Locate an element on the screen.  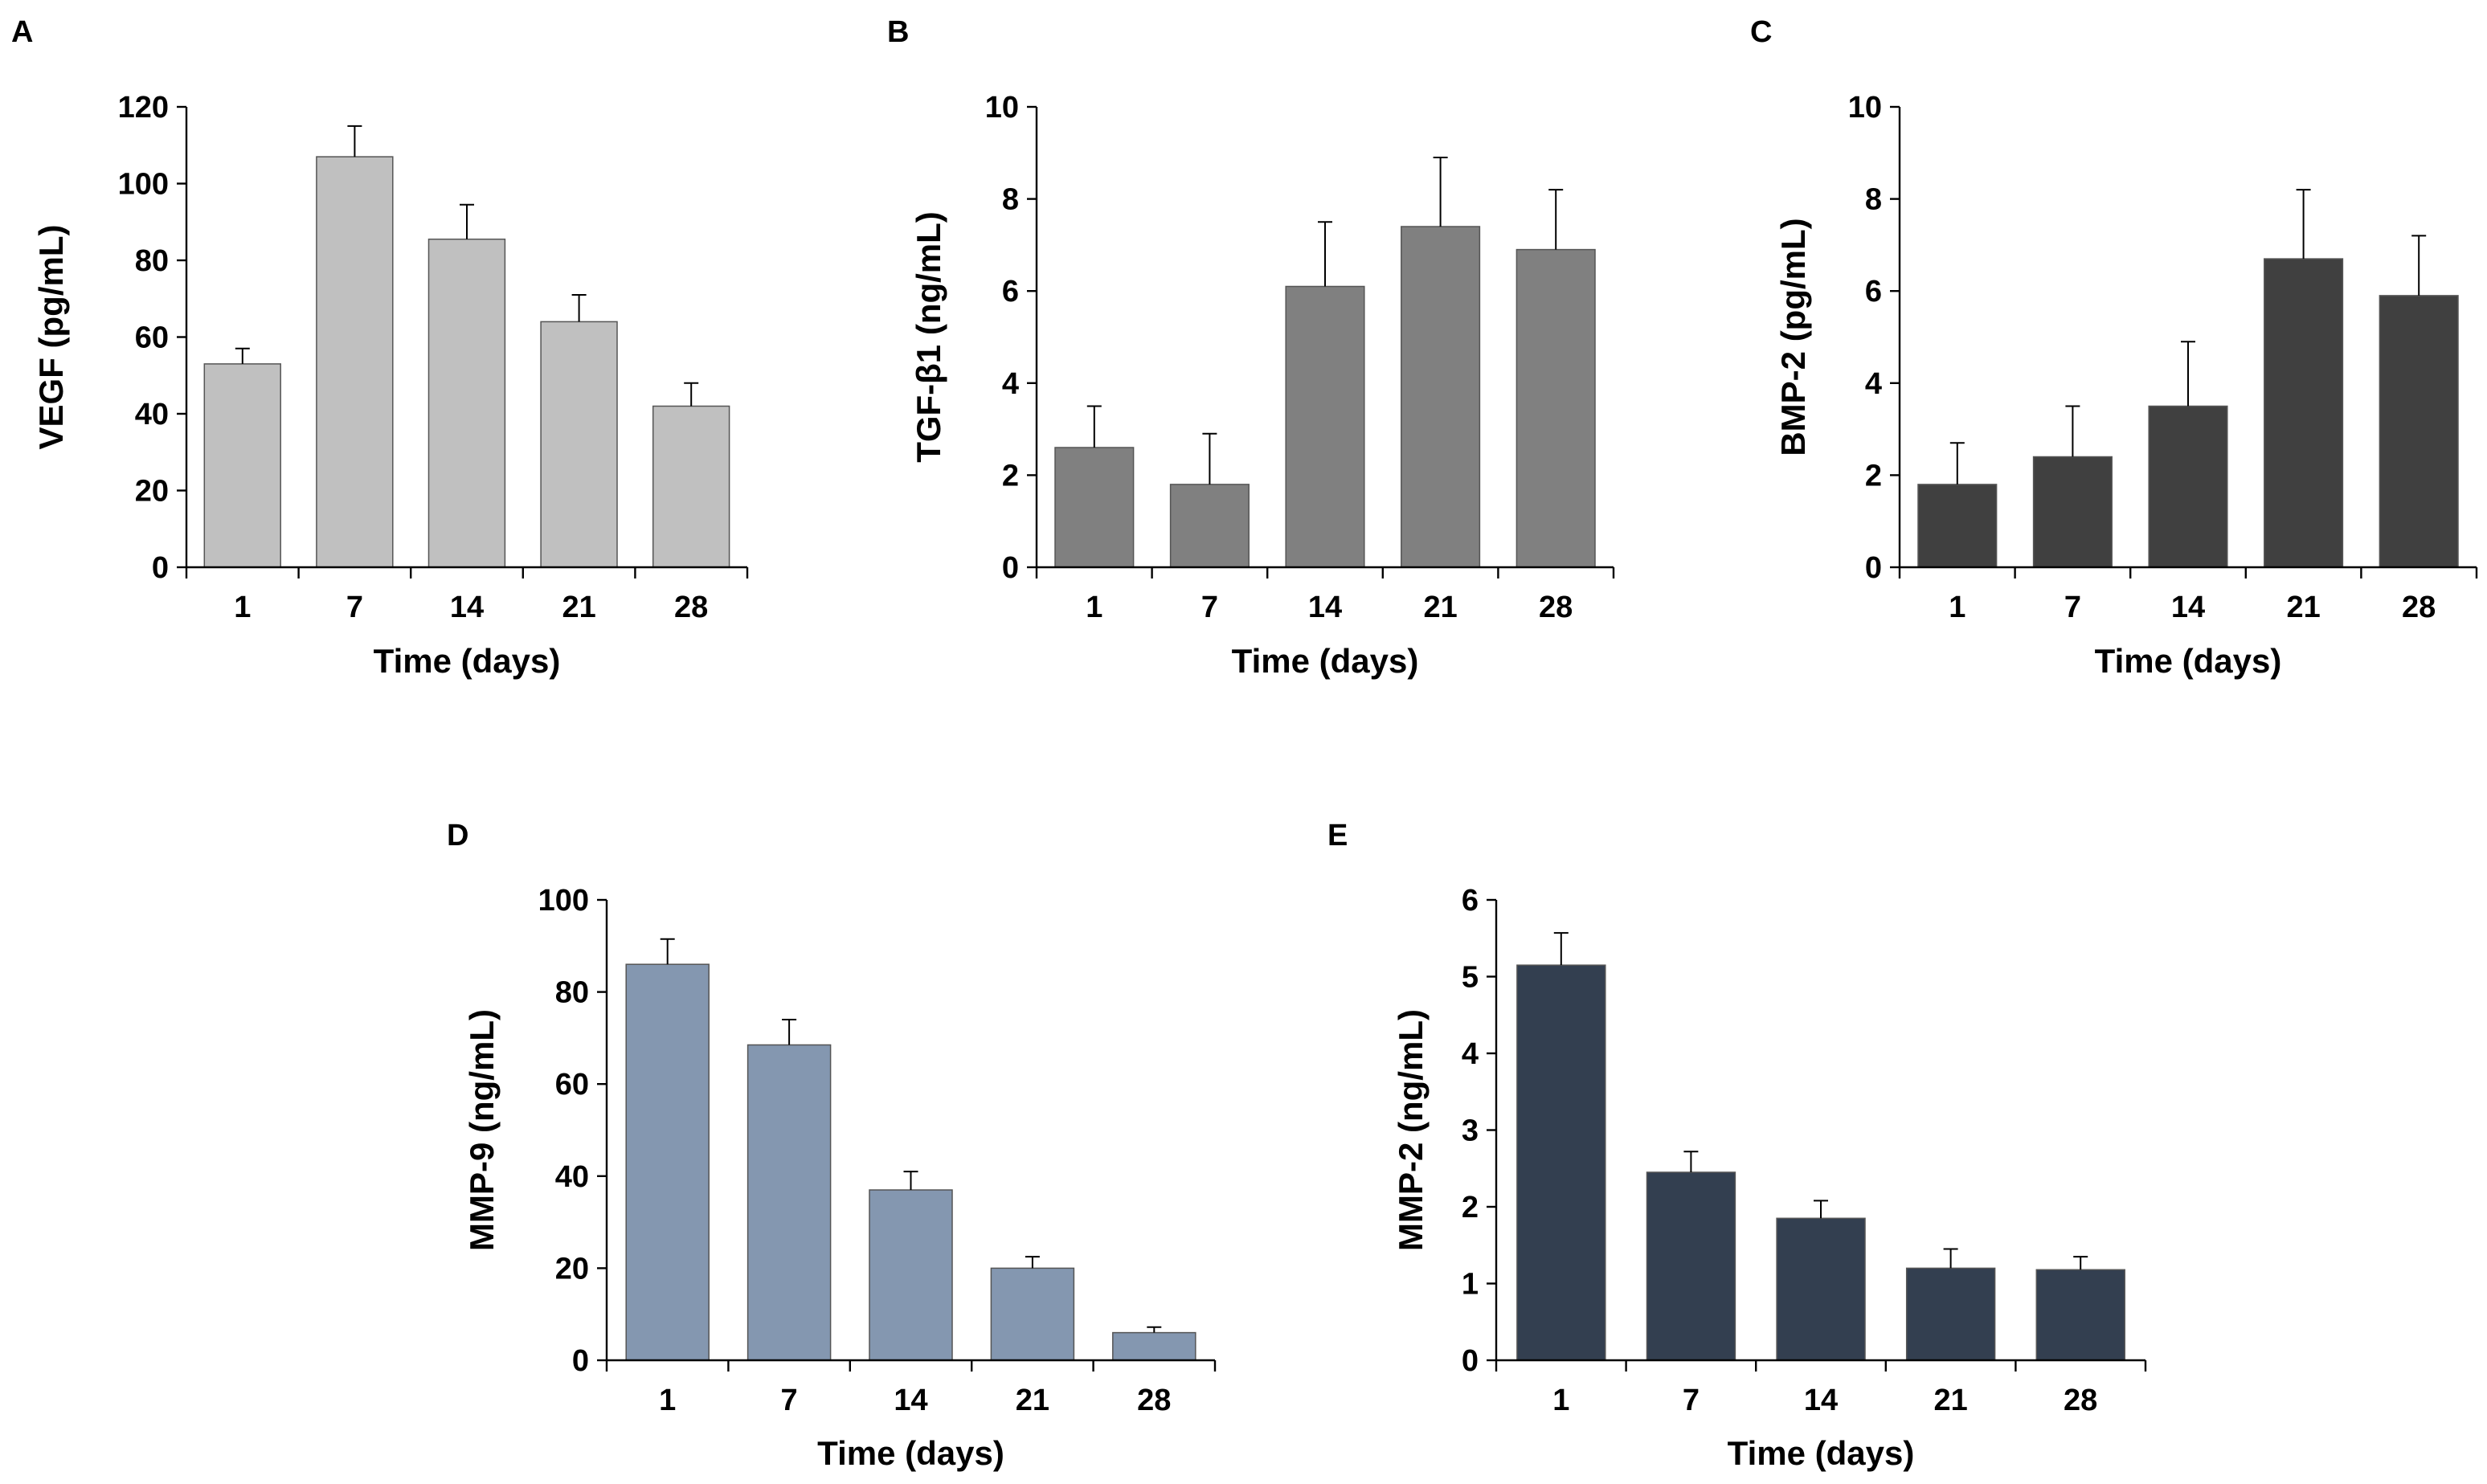
y-tick-label-e: 5 is located at coordinates (1470, 978).